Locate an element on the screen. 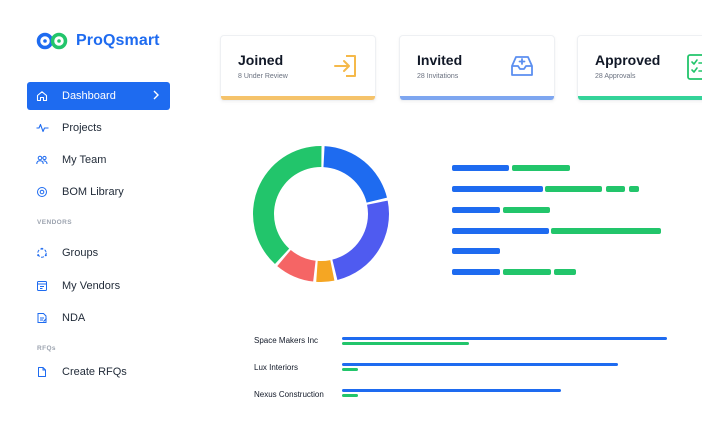  checklist-icon is located at coordinates (694, 67).